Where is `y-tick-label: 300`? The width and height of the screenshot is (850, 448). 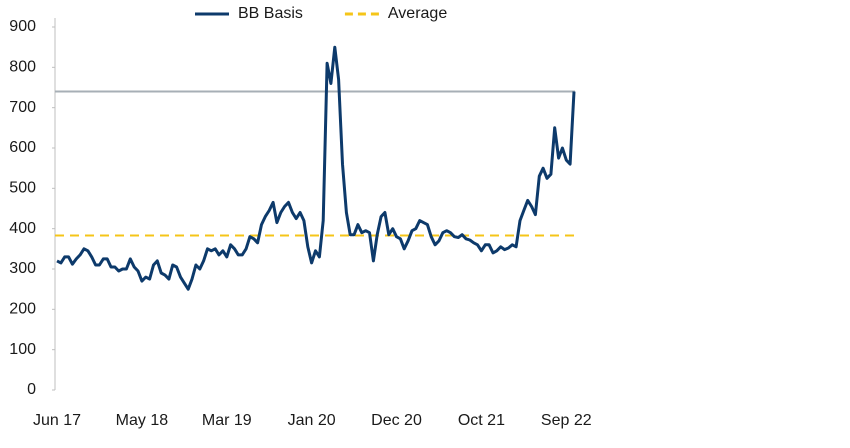 y-tick-label: 300 is located at coordinates (22, 268).